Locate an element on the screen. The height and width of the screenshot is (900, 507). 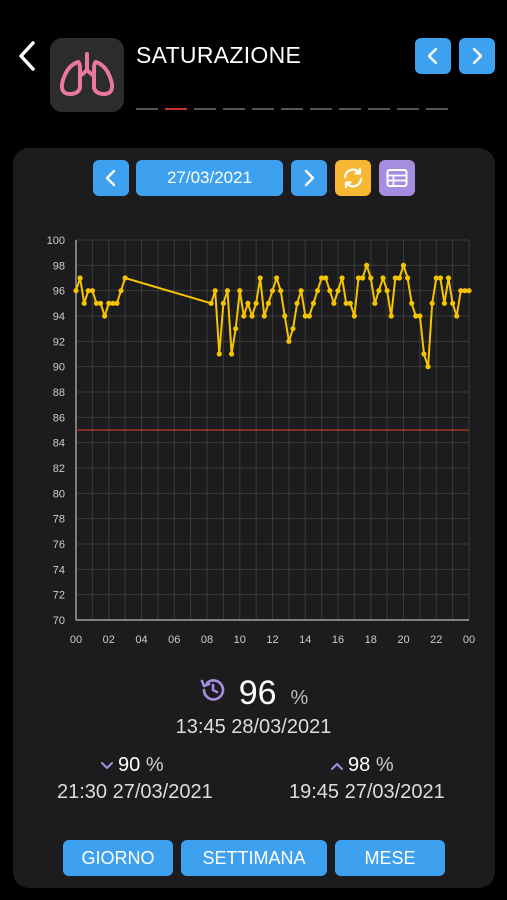
chevron-left-icon is located at coordinates (27, 56).